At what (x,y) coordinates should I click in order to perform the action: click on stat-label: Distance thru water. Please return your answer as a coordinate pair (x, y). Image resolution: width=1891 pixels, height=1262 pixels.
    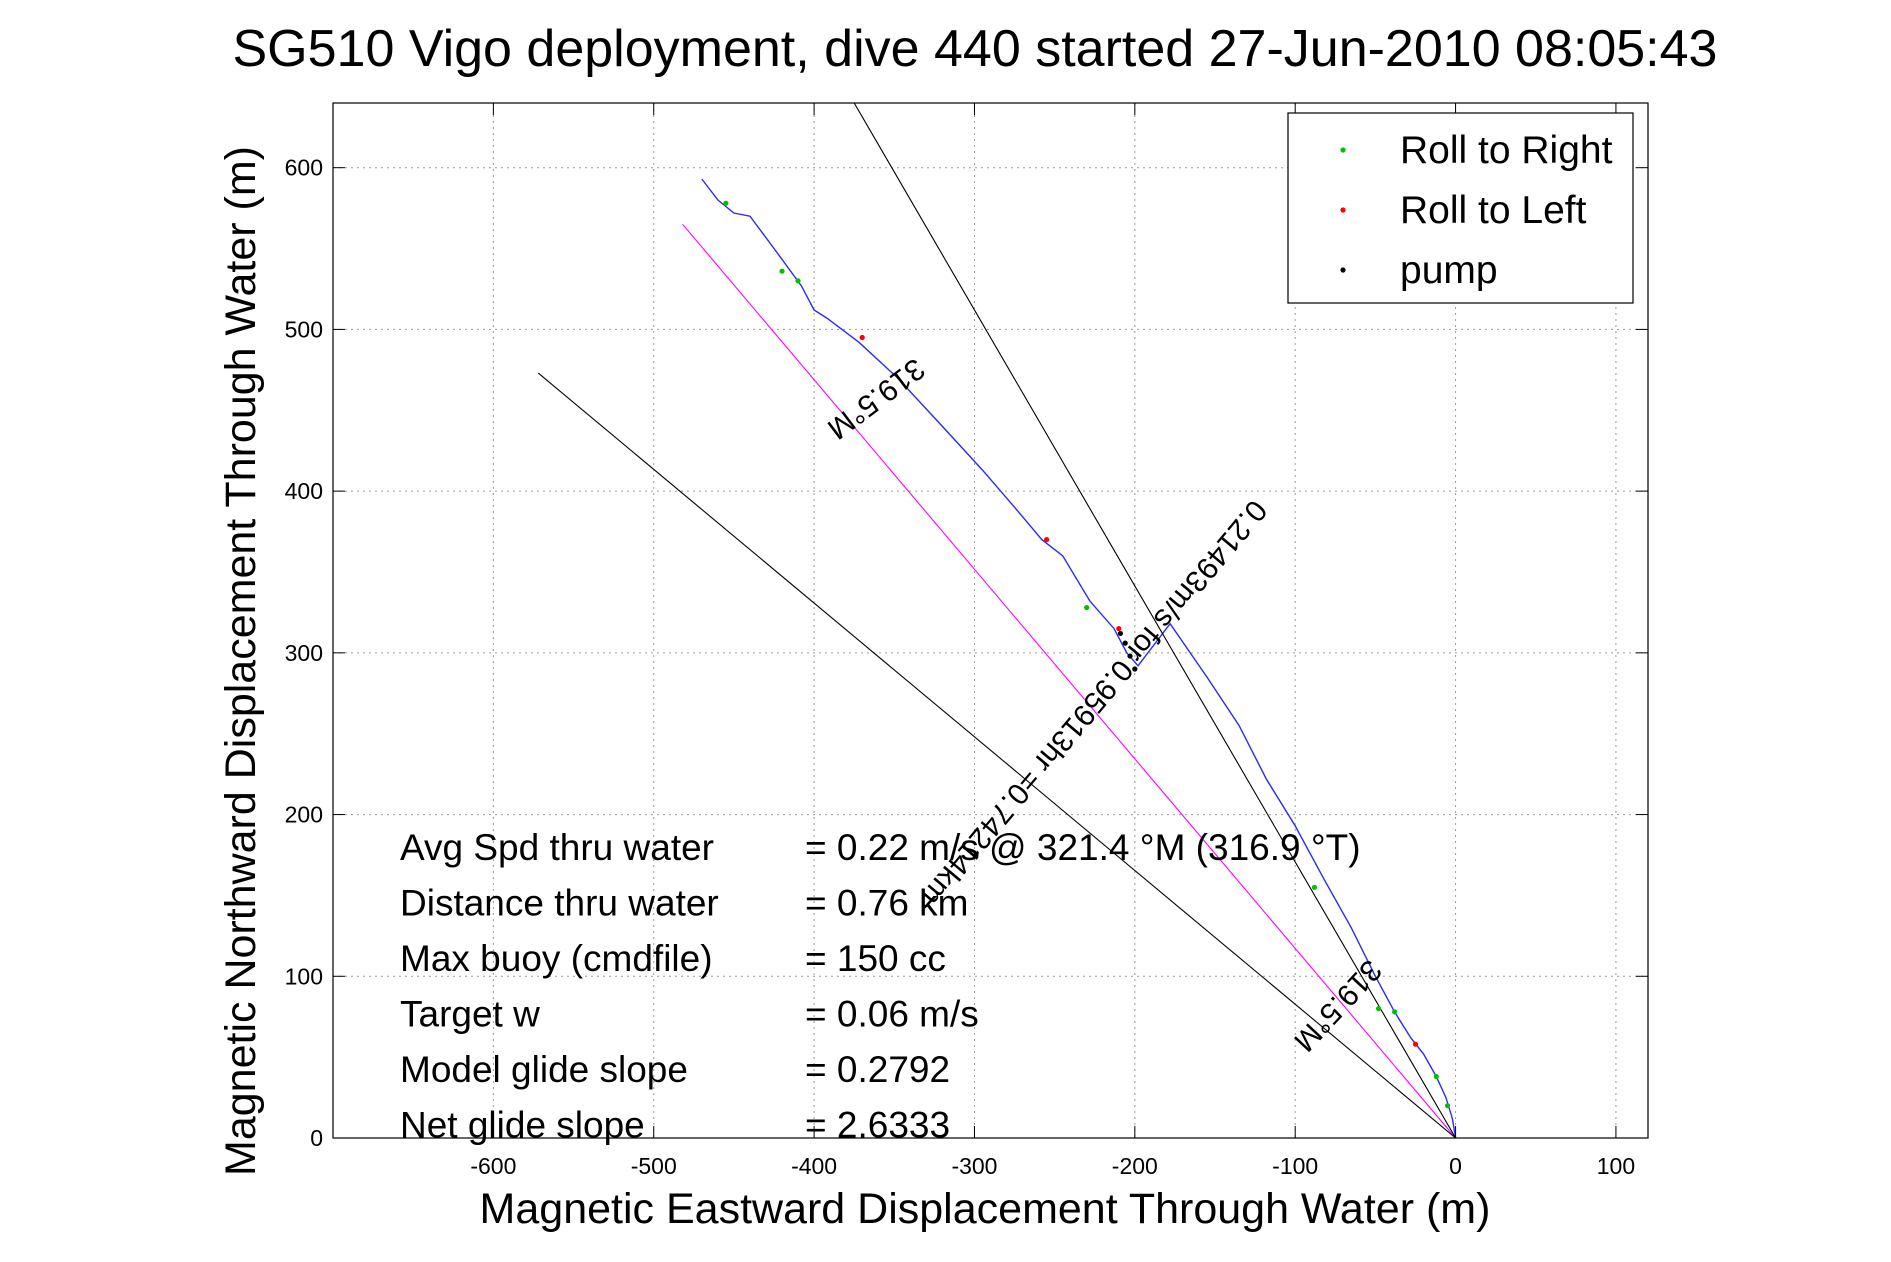
    Looking at the image, I should click on (559, 903).